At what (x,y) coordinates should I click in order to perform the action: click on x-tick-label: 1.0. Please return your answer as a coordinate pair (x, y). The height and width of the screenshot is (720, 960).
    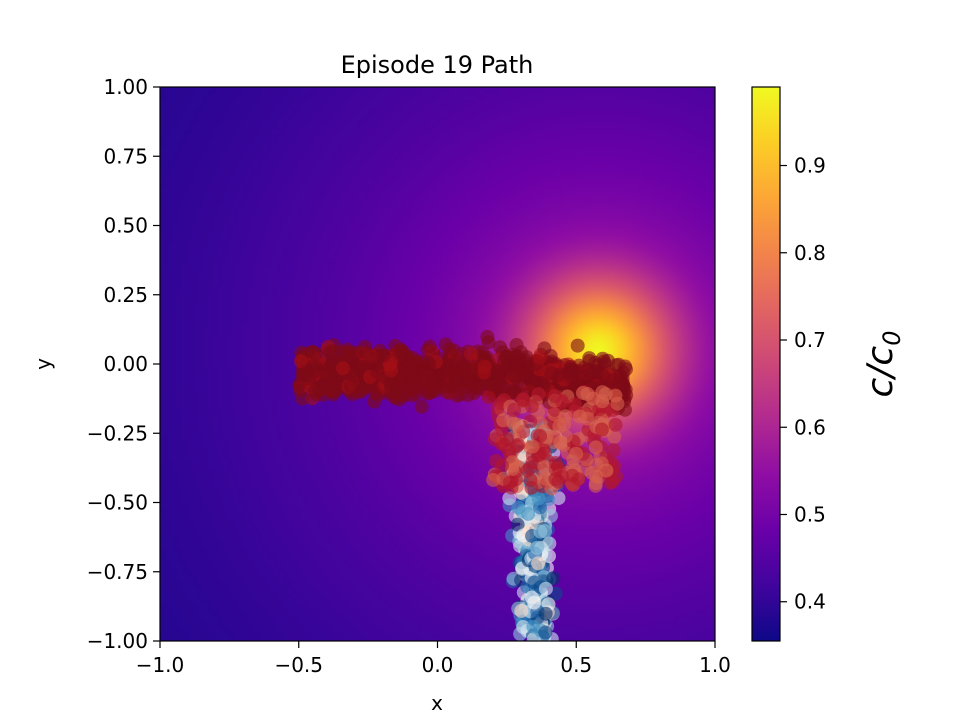
    Looking at the image, I should click on (715, 665).